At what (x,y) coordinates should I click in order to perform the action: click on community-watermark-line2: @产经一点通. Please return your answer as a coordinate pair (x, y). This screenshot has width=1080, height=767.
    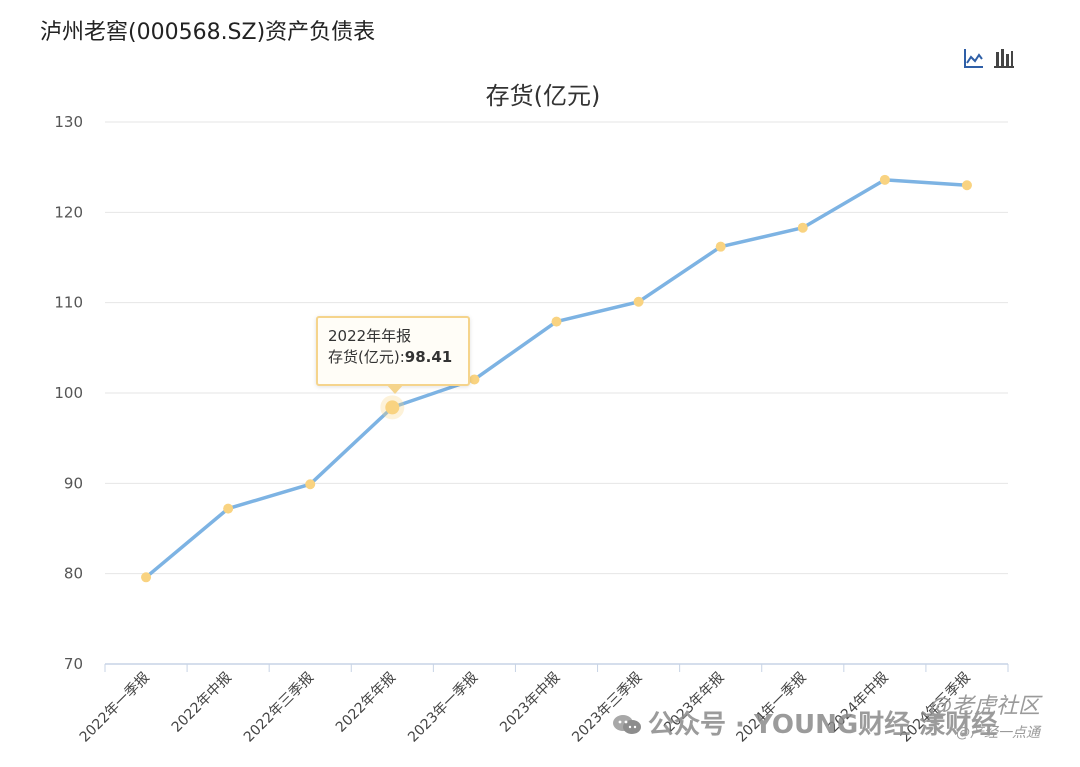
    Looking at the image, I should click on (998, 733).